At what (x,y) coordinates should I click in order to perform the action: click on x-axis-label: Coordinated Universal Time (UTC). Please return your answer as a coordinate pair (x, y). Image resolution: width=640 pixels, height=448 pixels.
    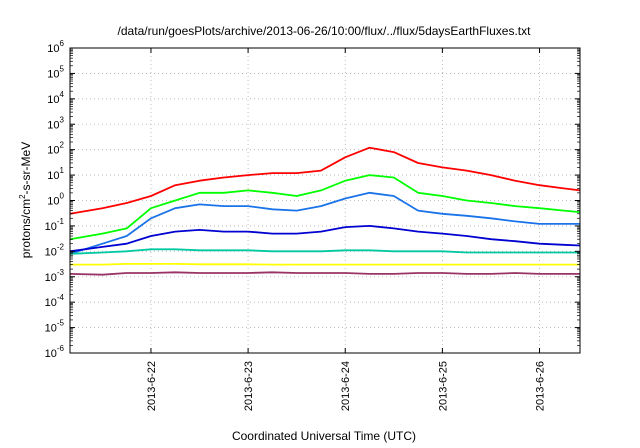
    Looking at the image, I should click on (324, 436).